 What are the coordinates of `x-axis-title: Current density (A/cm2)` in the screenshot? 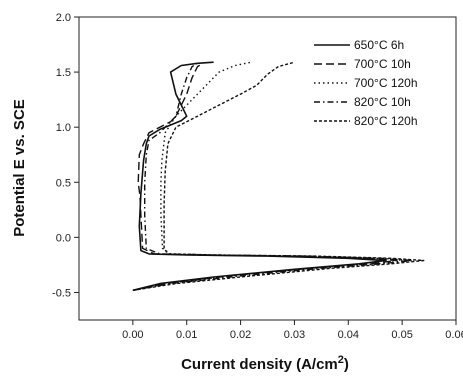 It's located at (265, 363).